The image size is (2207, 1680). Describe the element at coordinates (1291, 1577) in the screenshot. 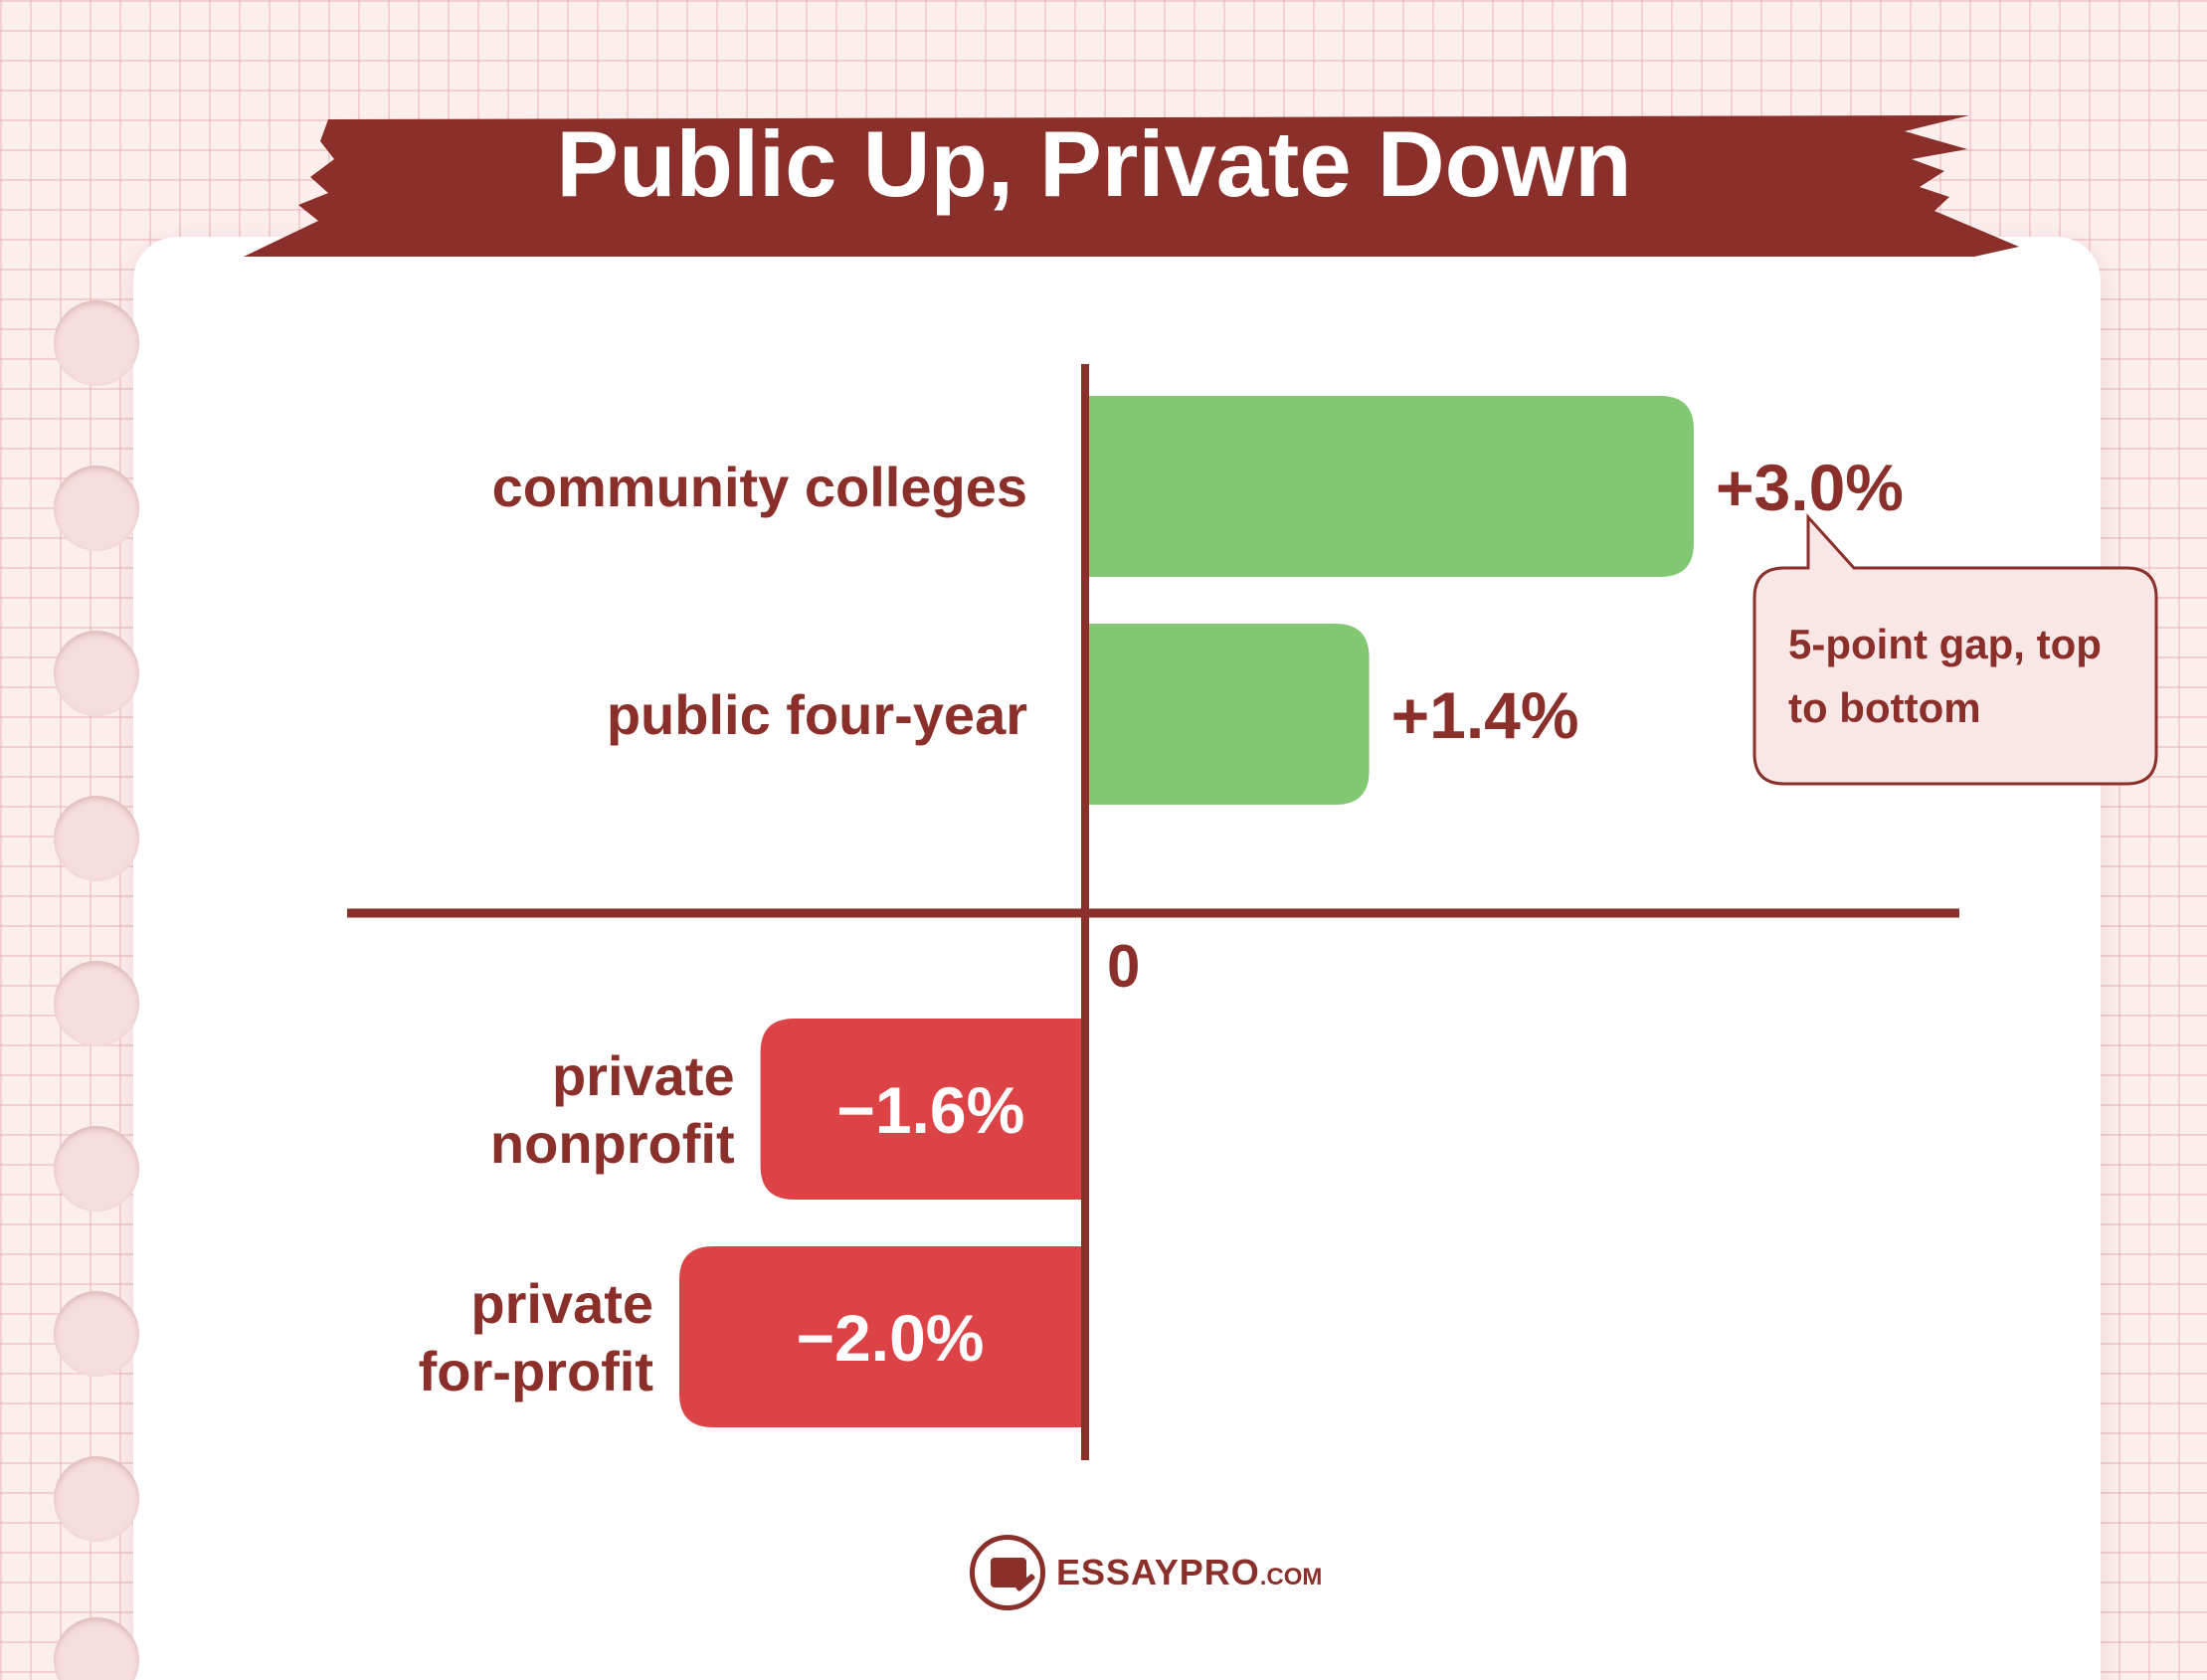

I see `brand-suffix: .COM` at that location.